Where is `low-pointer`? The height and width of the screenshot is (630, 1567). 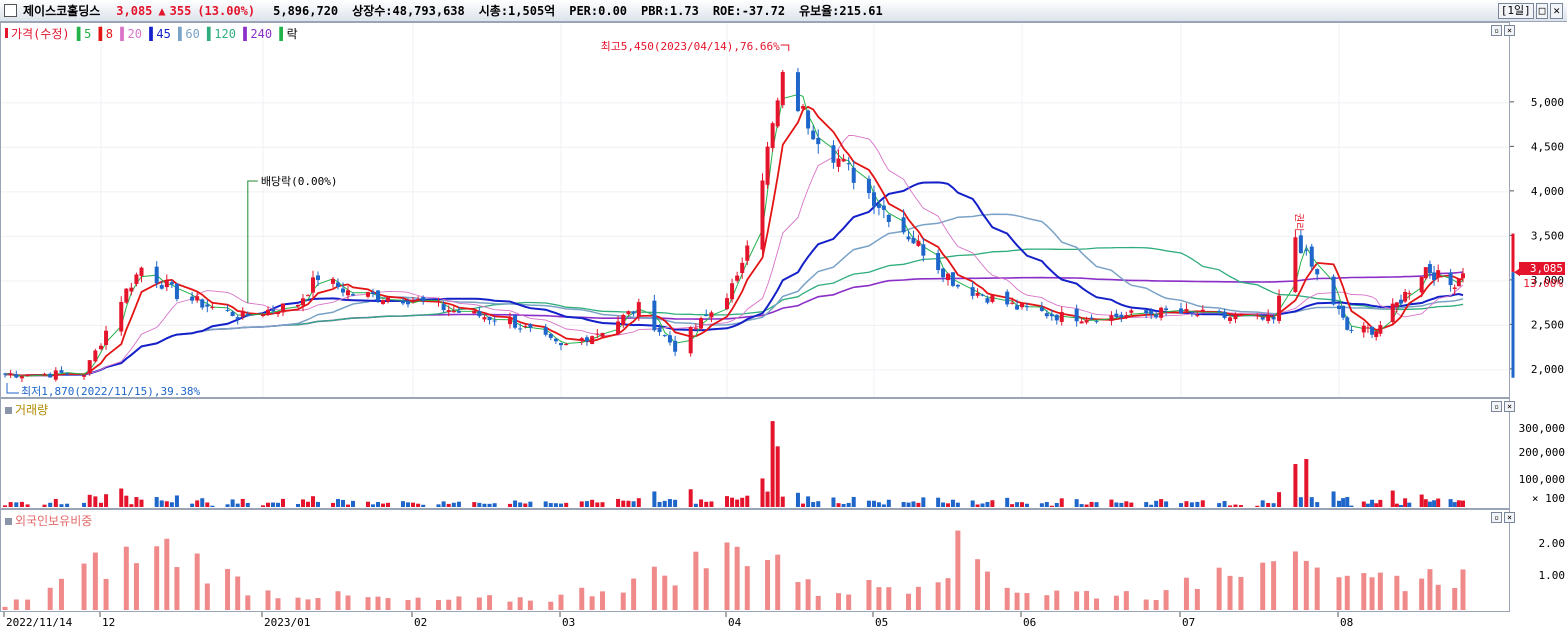 low-pointer is located at coordinates (12, 388).